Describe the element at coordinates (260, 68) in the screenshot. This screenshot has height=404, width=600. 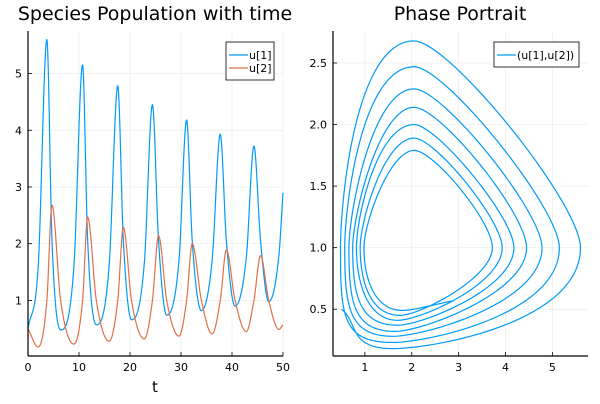
I see `legend-label-u2: u[2]` at that location.